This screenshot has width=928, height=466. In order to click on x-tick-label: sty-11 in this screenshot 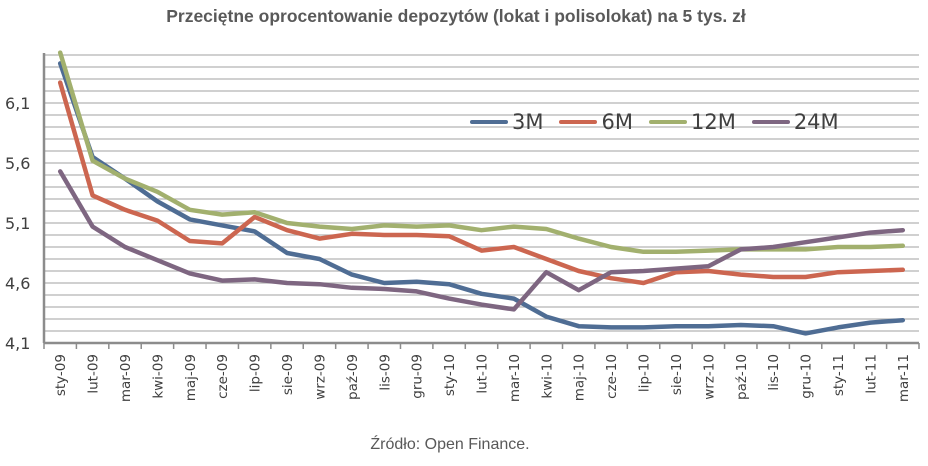, I will do `click(839, 375)`.